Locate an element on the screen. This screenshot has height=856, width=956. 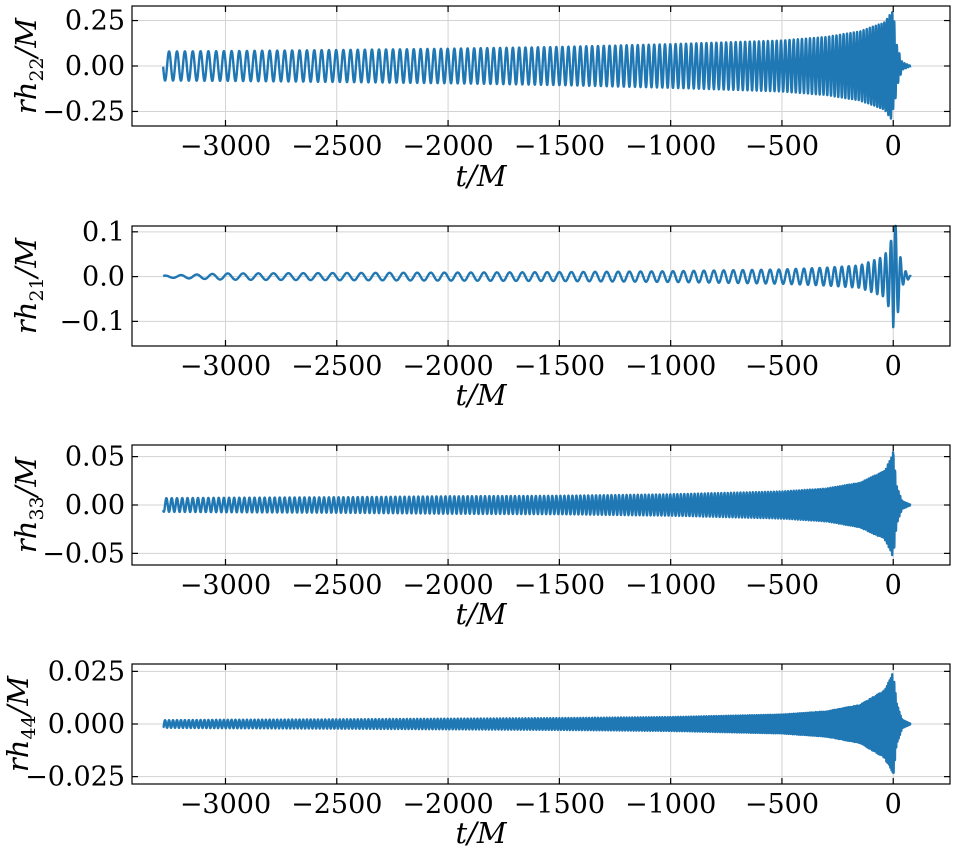
y-tick-label: 0.25 is located at coordinates (95, 21).